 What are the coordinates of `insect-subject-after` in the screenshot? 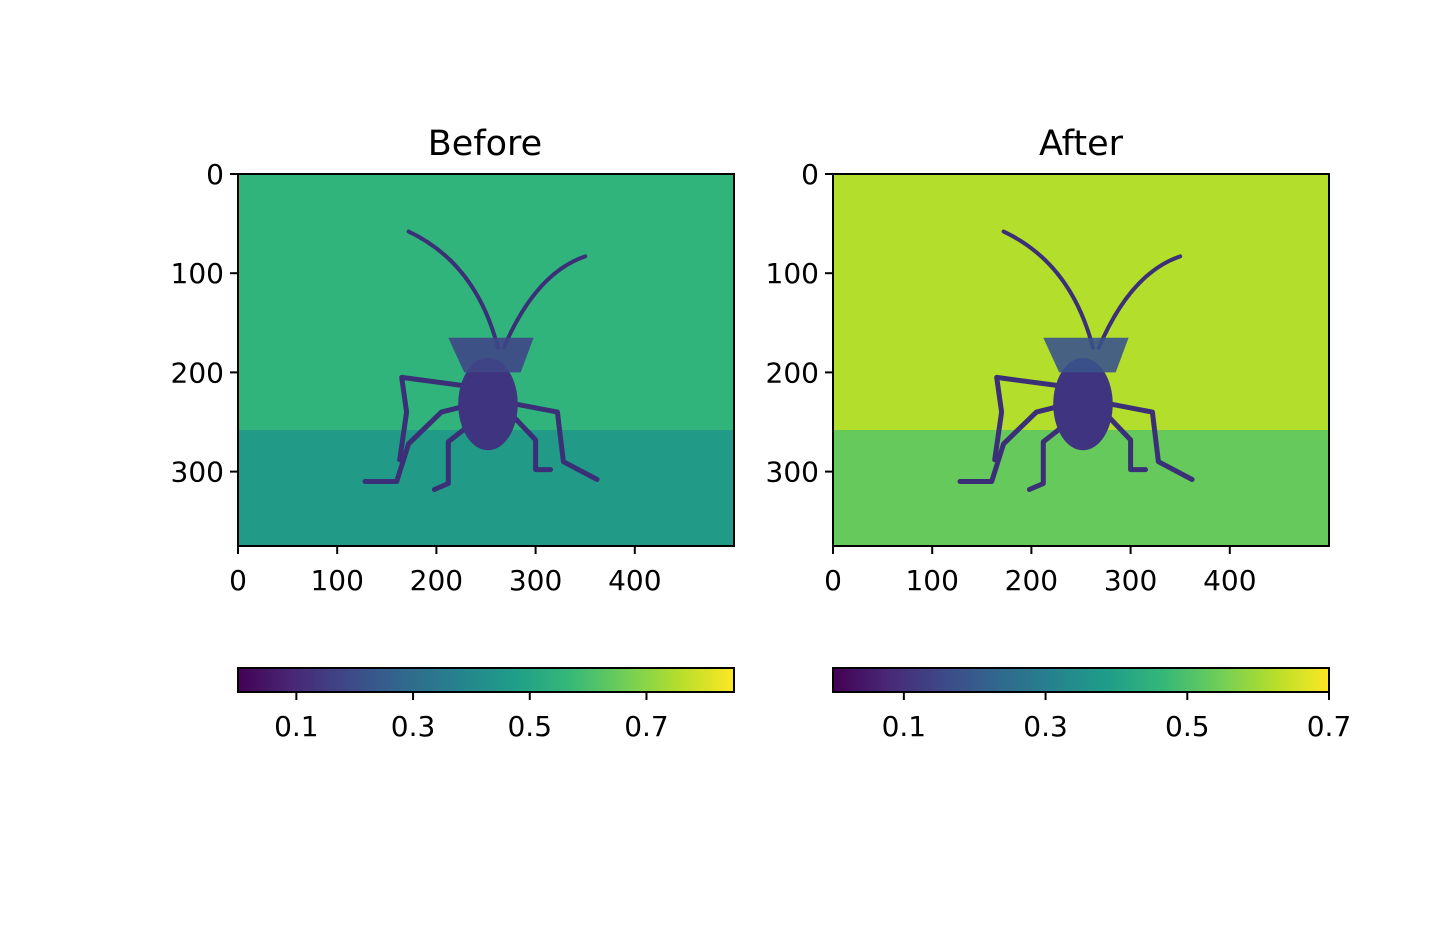 It's located at (1076, 360).